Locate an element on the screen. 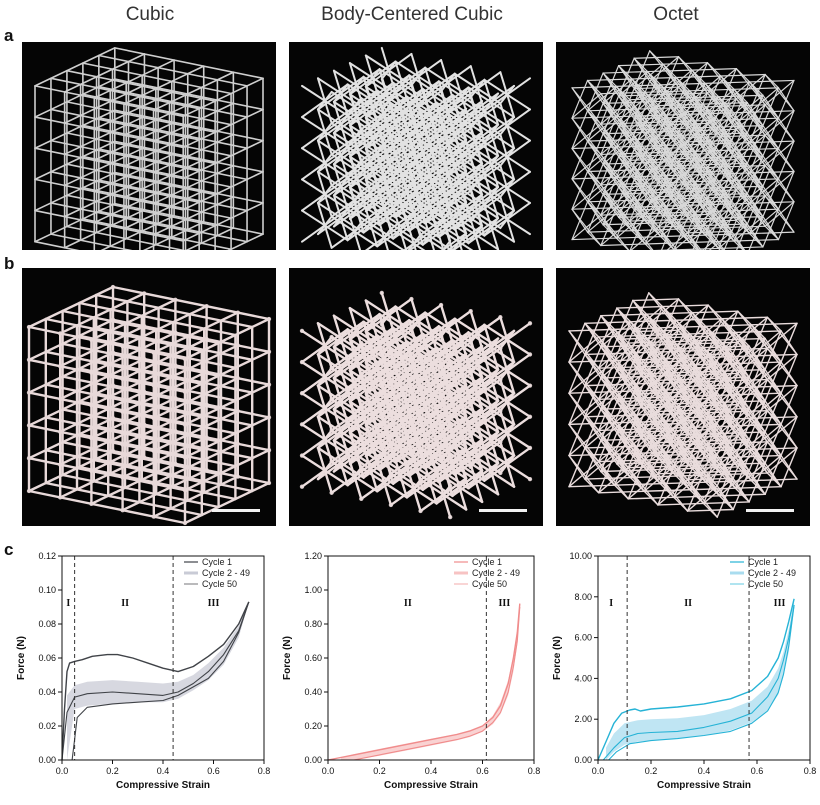  render-octet-lattice is located at coordinates (683, 146).